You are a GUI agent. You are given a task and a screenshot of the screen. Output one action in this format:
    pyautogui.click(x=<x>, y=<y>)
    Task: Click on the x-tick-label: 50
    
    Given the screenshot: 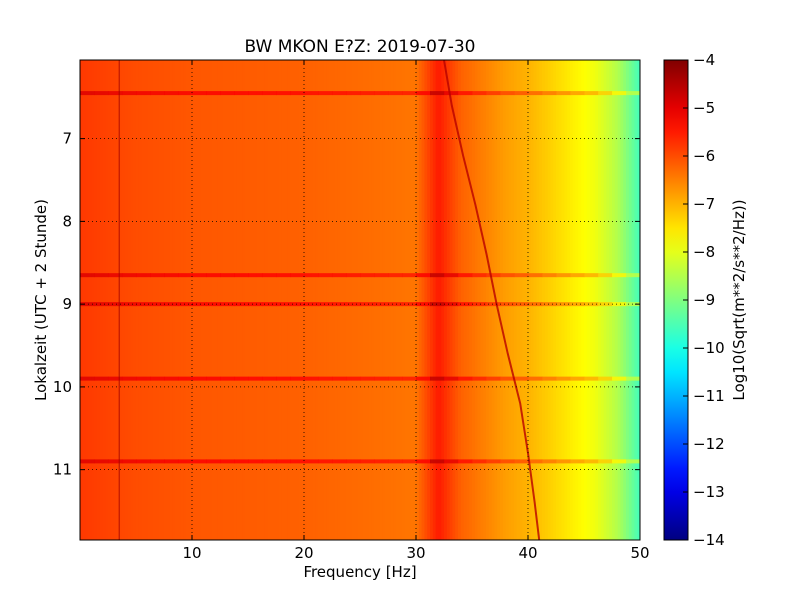 What is the action you would take?
    pyautogui.click(x=639, y=553)
    